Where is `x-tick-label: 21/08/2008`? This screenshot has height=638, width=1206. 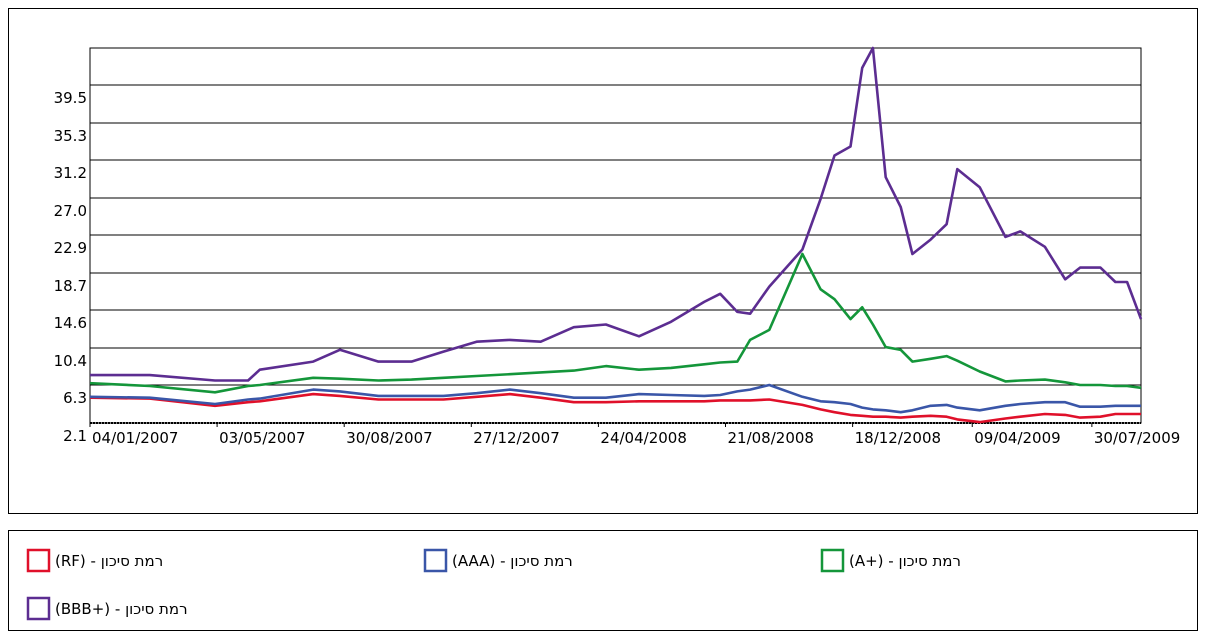 x-tick-label: 21/08/2008 is located at coordinates (771, 438).